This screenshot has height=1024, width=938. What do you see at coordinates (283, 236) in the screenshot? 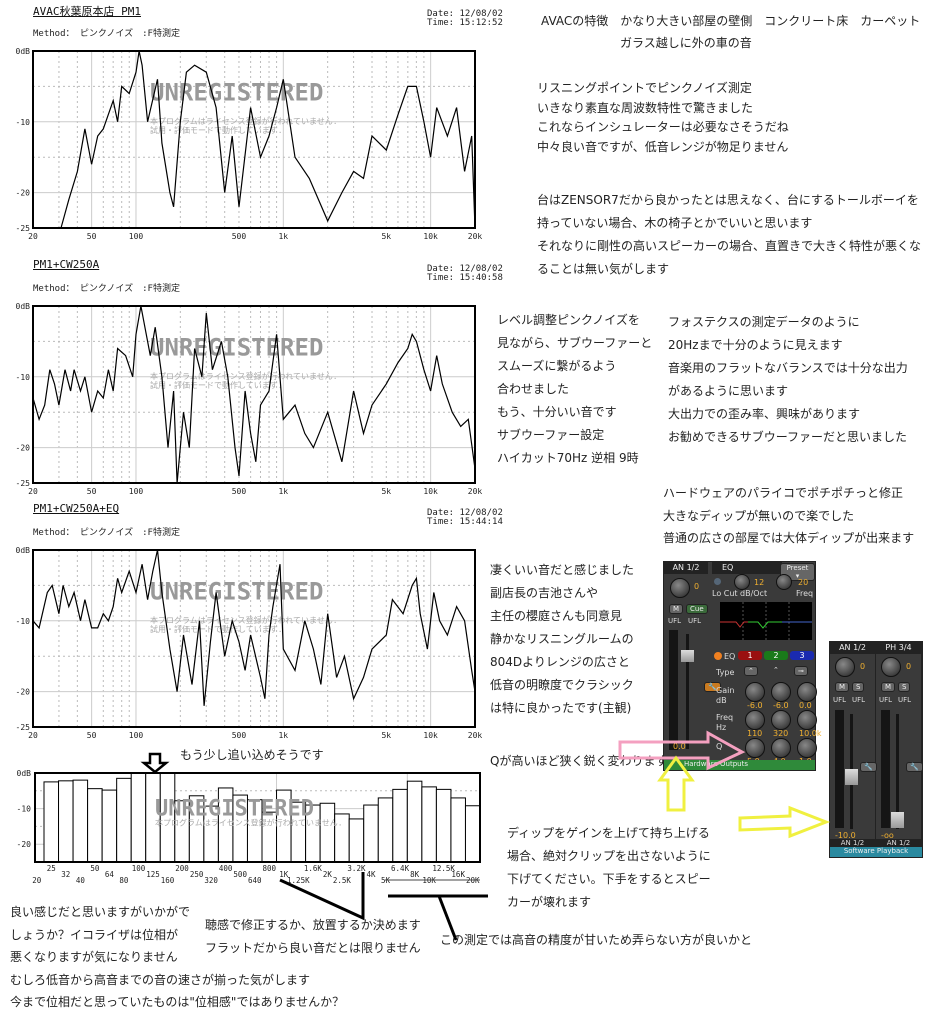
I see `x-tick-label: 1k` at bounding box center [283, 236].